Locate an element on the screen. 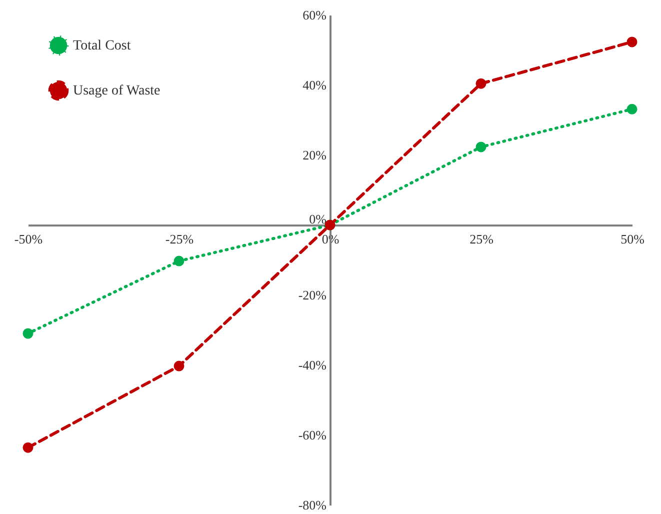 This screenshot has width=661, height=514. legend-label: Usage of Waste is located at coordinates (116, 91).